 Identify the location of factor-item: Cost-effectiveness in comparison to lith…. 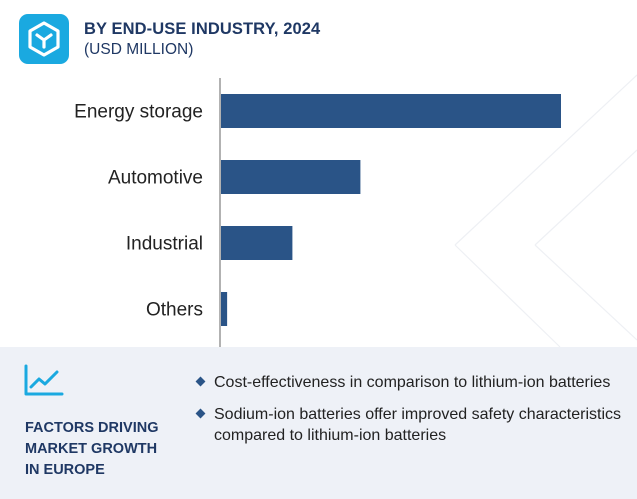
(410, 382).